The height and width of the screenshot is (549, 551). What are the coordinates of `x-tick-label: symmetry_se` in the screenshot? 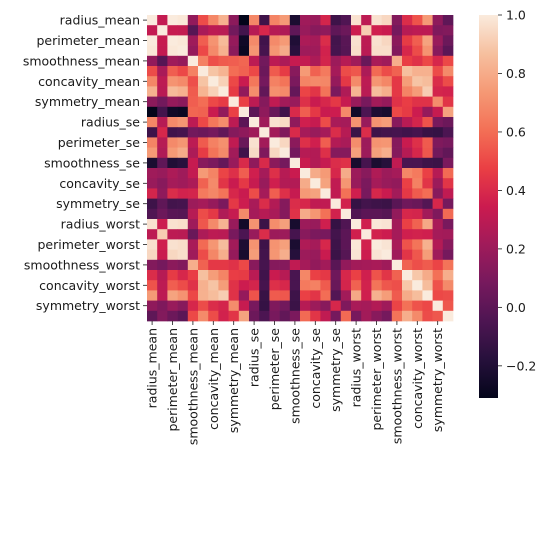 It's located at (335, 370).